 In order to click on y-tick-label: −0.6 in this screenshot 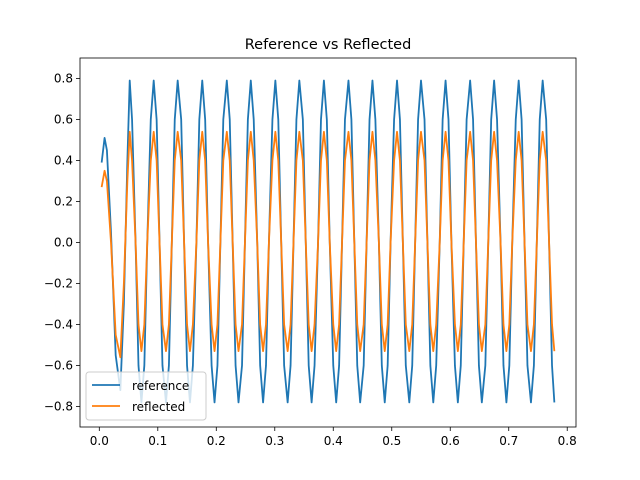, I will do `click(58, 366)`.